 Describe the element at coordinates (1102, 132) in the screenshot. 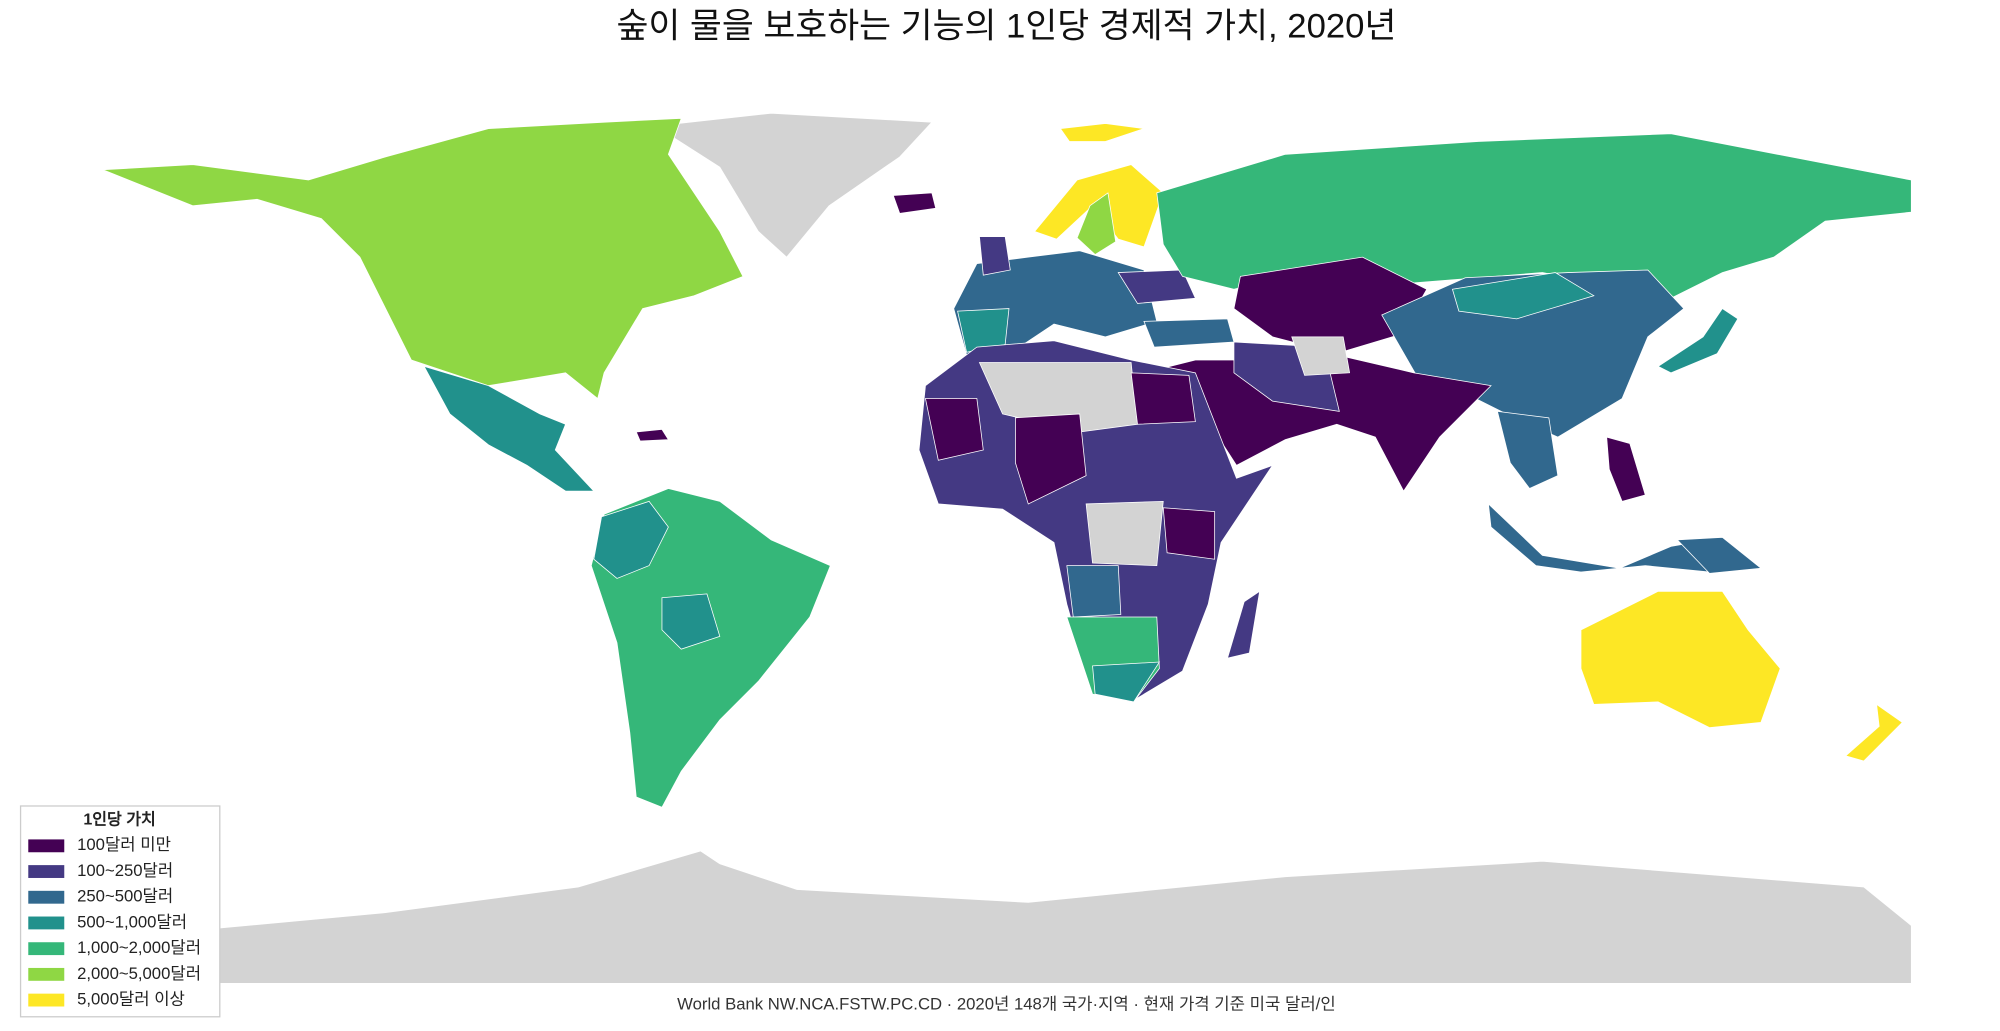

I see `svalbard` at that location.